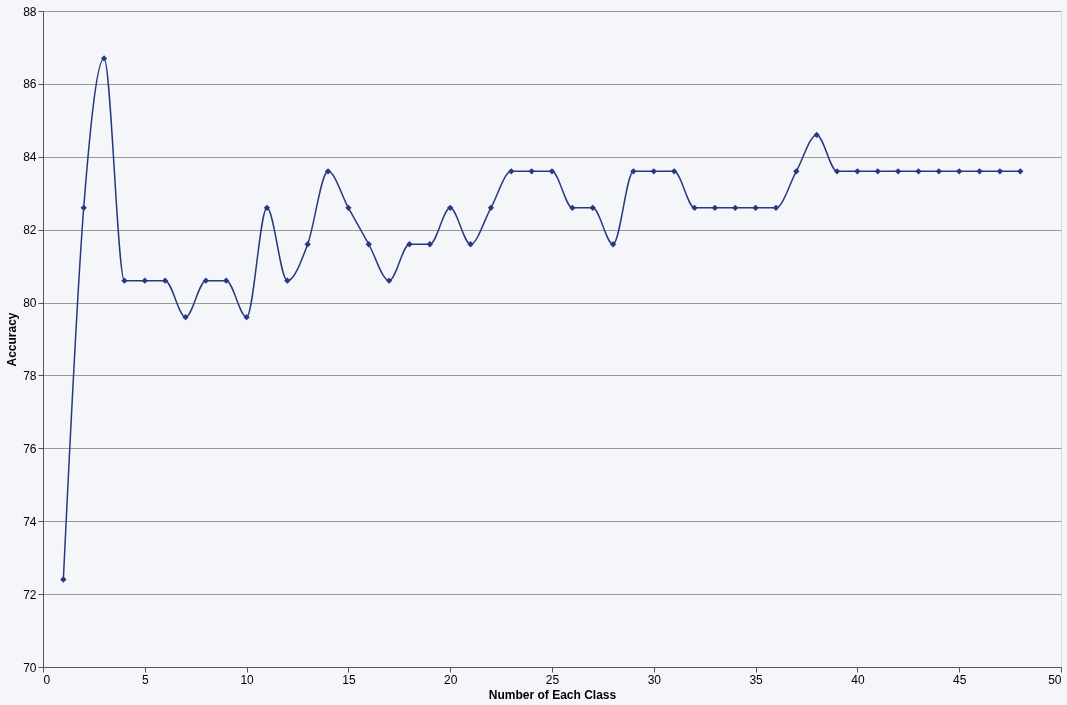 This screenshot has height=705, width=1067. Describe the element at coordinates (30, 303) in the screenshot. I see `y-tick-label: 80` at that location.